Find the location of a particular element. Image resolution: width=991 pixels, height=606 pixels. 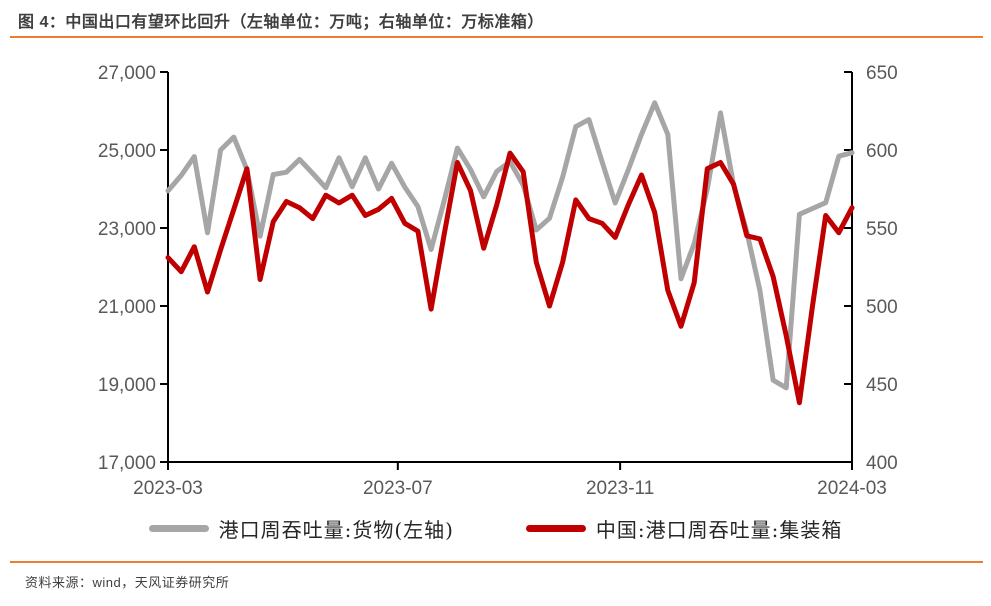

right-axis-tick-label: 550 is located at coordinates (882, 229).